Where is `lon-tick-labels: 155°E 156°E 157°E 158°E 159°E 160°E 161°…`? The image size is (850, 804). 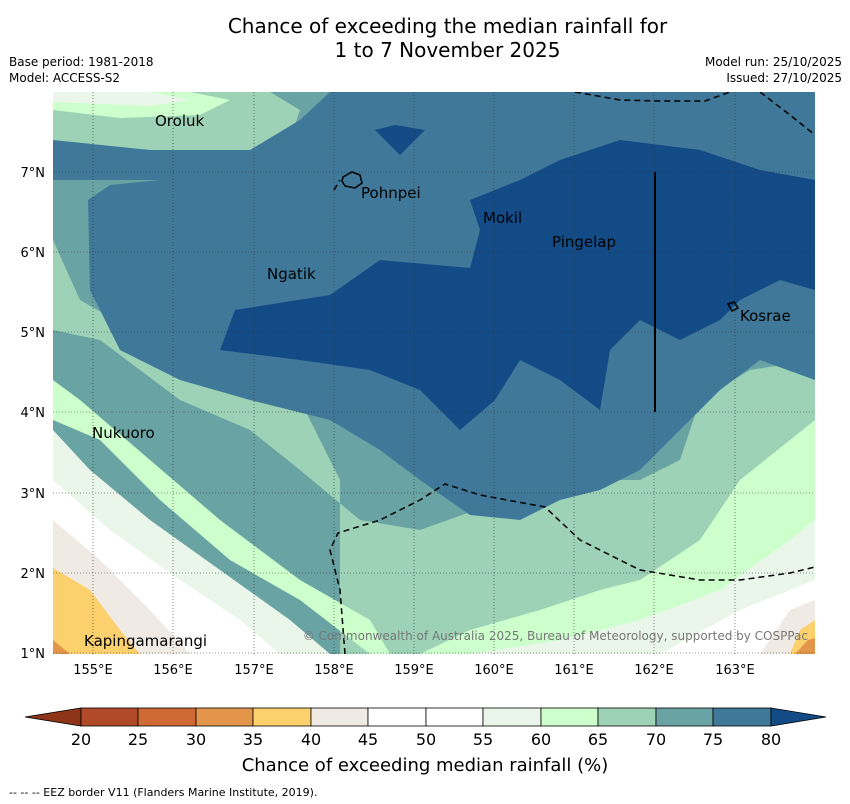
lon-tick-labels: 155°E 156°E 157°E 158°E 159°E 160°E 161°… is located at coordinates (414, 670).